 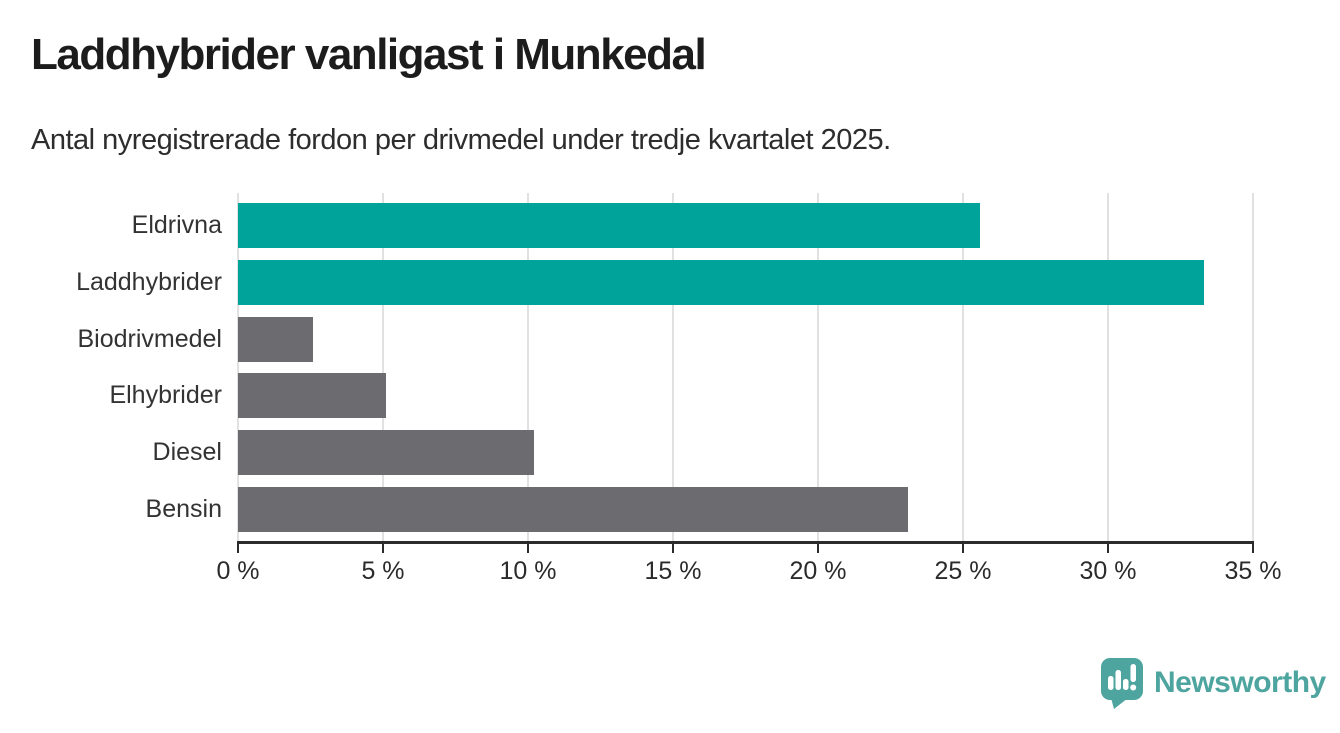 I want to click on x-tick-label-30: 30 %, so click(x=1108, y=571).